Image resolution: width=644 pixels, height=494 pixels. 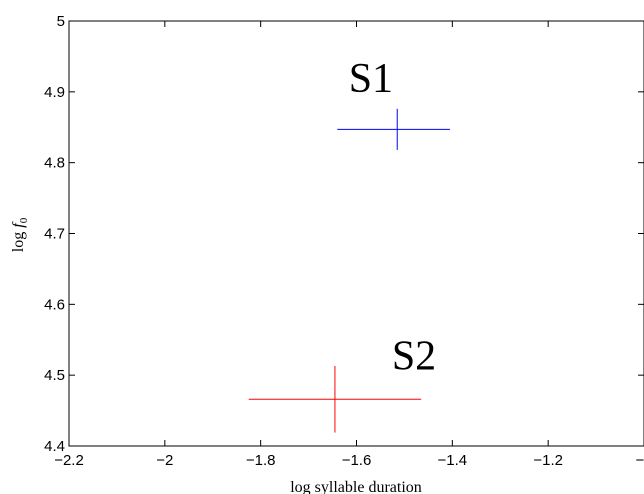 What do you see at coordinates (61, 21) in the screenshot?
I see `y-tick-label: 5` at bounding box center [61, 21].